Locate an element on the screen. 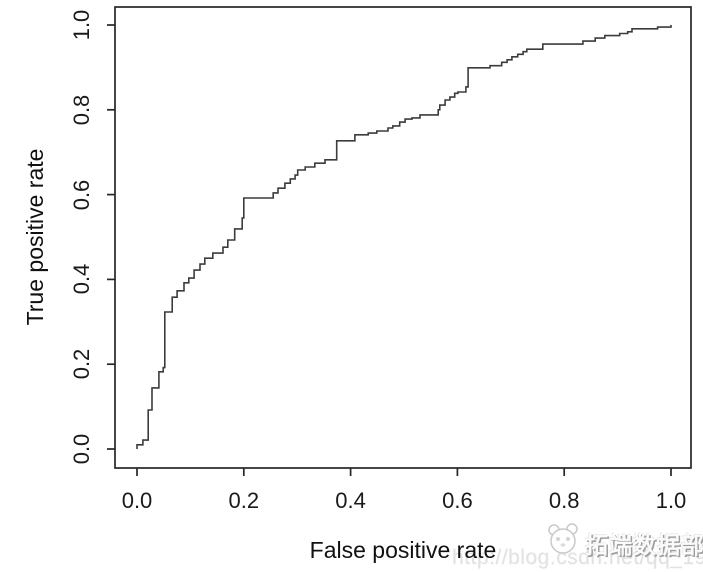 The image size is (703, 572). watermark-url-text: http://blog.csdn.net/qq_19600291 is located at coordinates (577, 557).